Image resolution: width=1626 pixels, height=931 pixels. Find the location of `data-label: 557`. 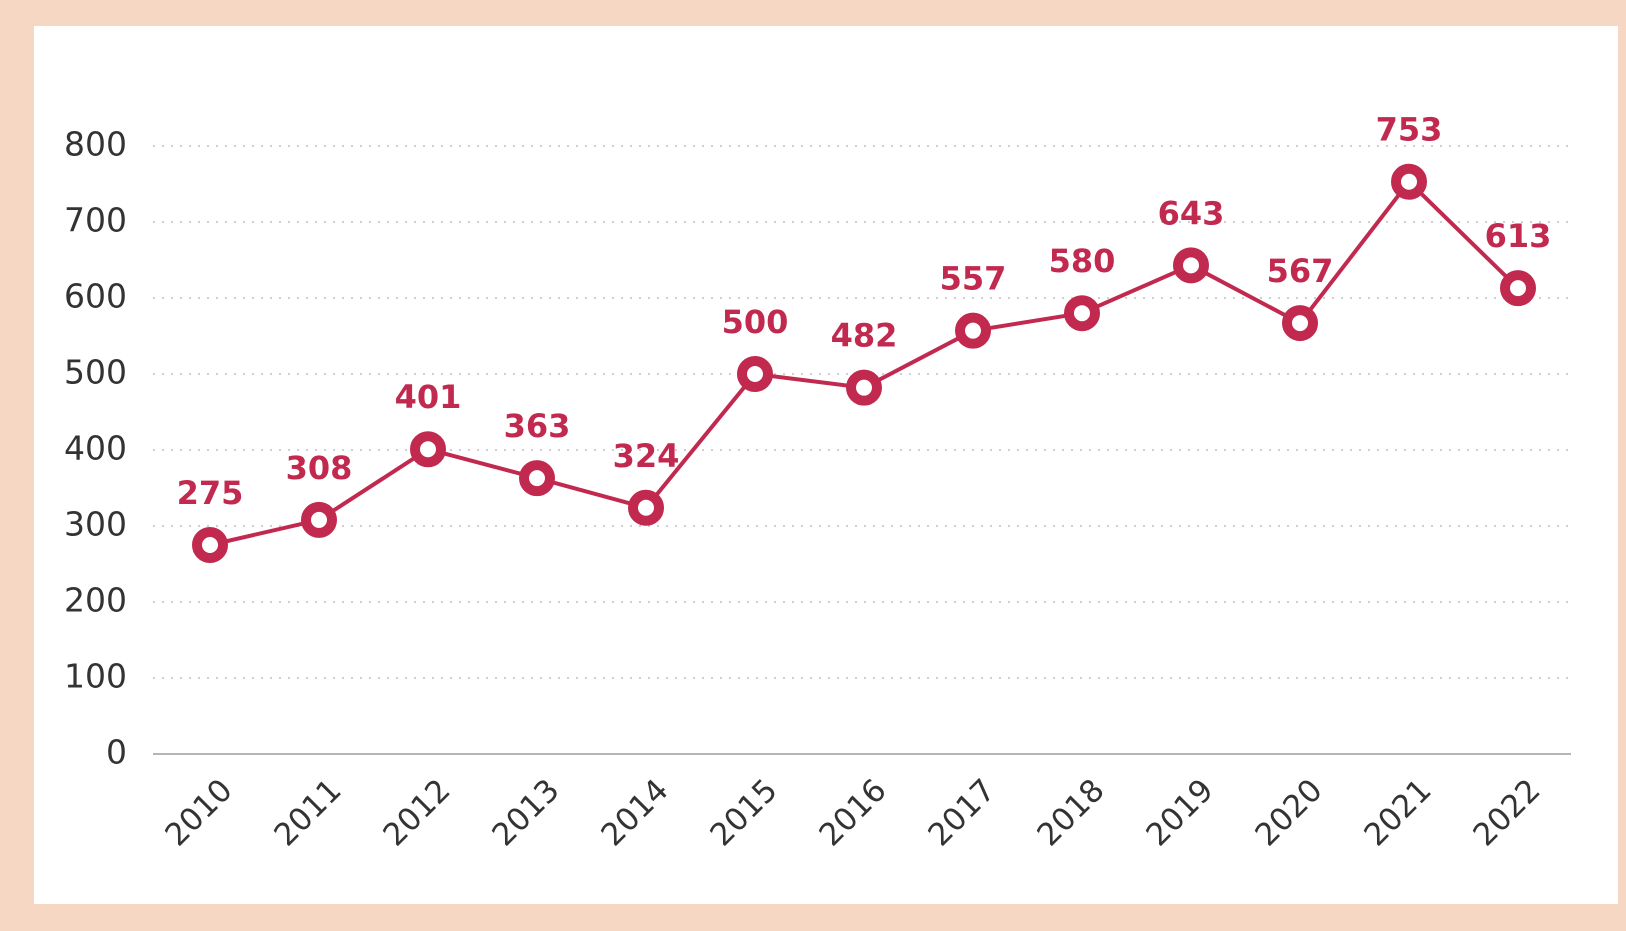

data-label: 557 is located at coordinates (973, 279).